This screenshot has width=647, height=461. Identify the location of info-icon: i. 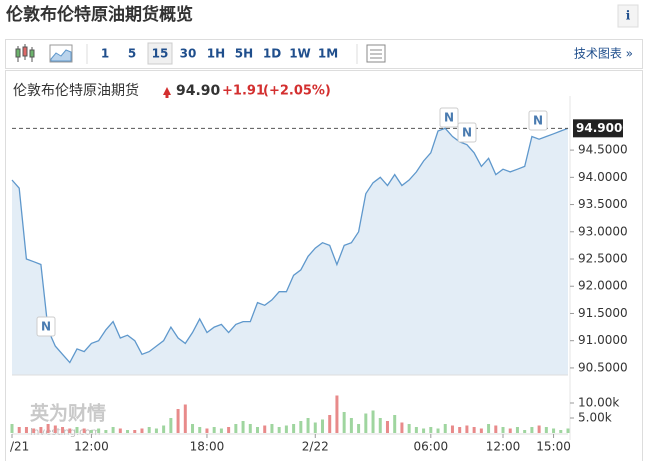
(628, 16).